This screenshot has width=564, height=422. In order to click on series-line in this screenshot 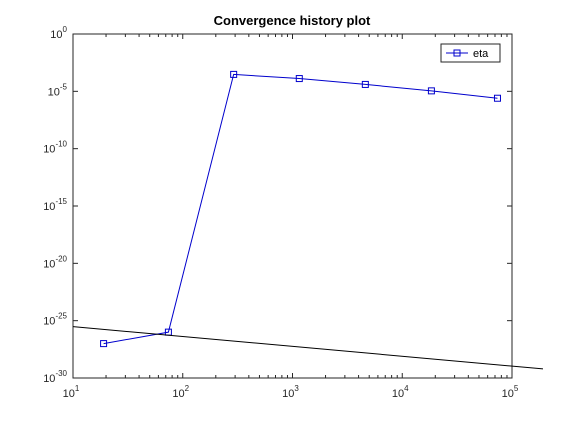, I will do `click(308, 348)`.